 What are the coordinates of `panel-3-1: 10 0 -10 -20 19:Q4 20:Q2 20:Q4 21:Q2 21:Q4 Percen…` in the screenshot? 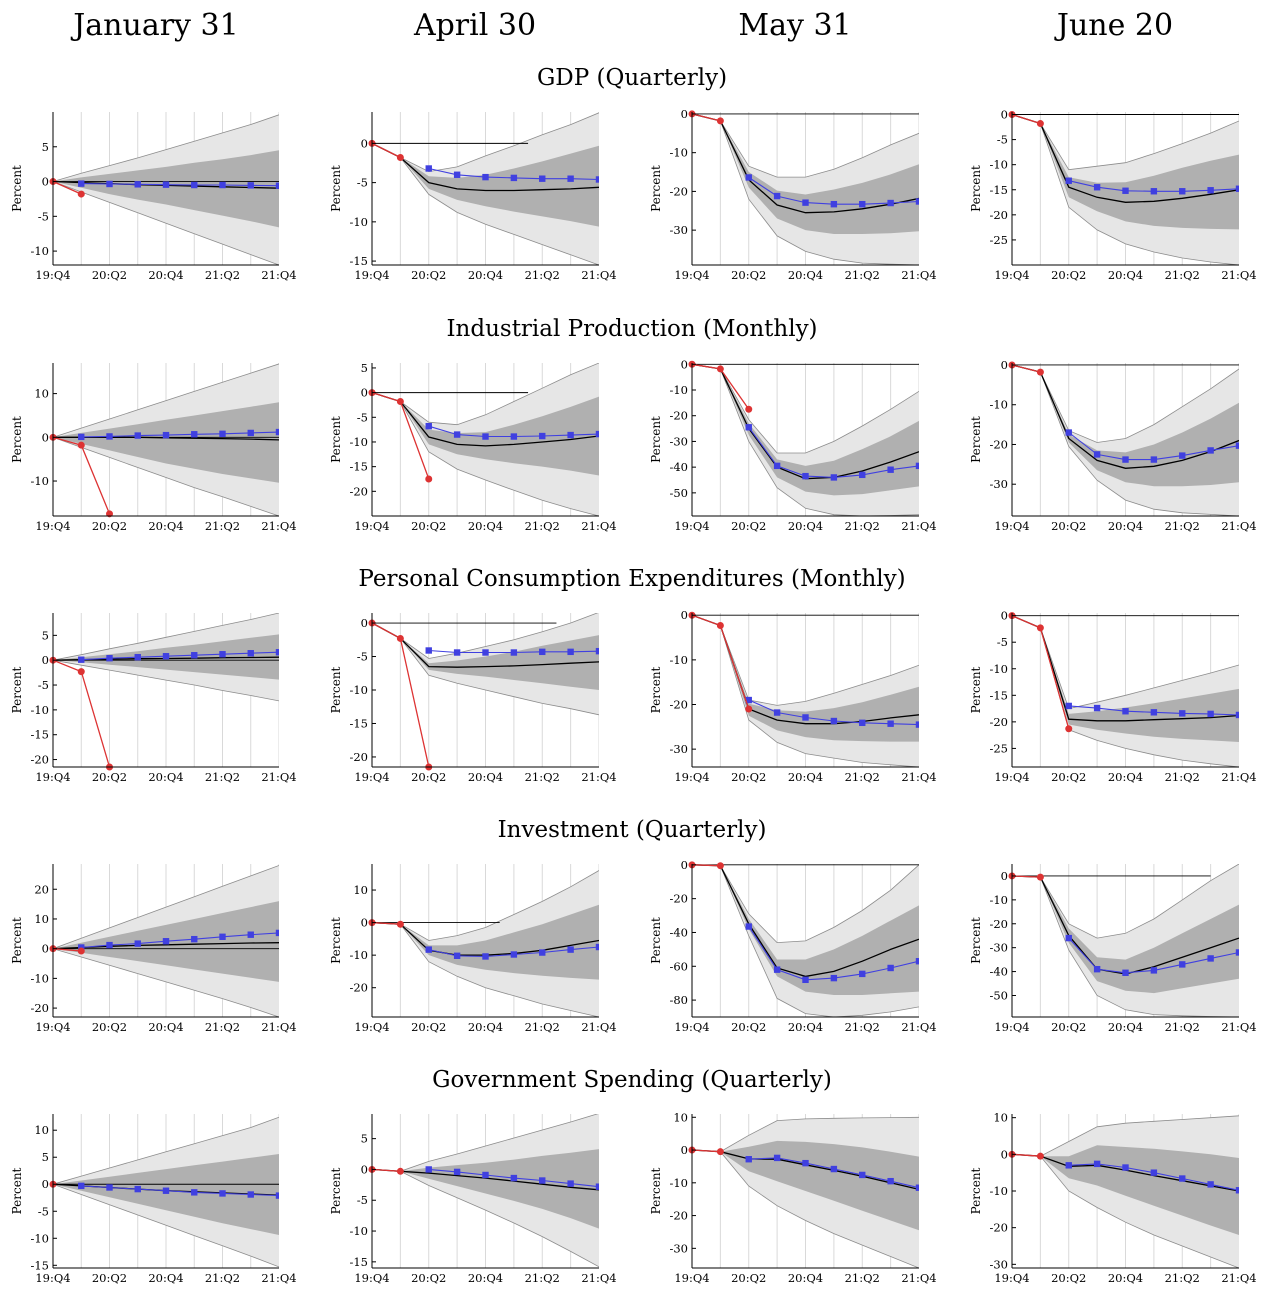 It's located at (473, 949).